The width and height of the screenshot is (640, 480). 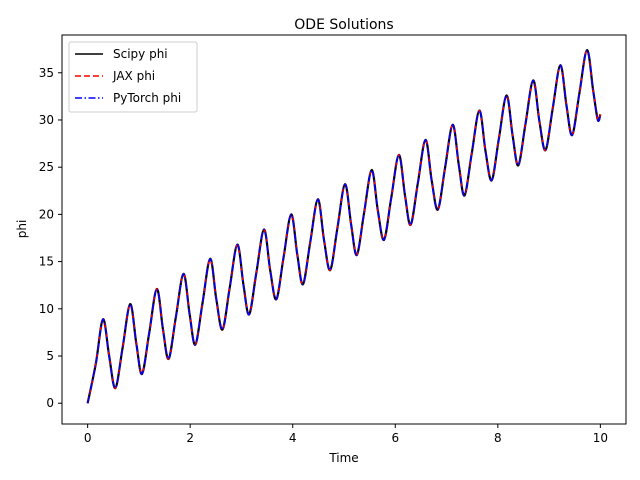 What do you see at coordinates (46, 167) in the screenshot?
I see `y-tick-label-5: 25` at bounding box center [46, 167].